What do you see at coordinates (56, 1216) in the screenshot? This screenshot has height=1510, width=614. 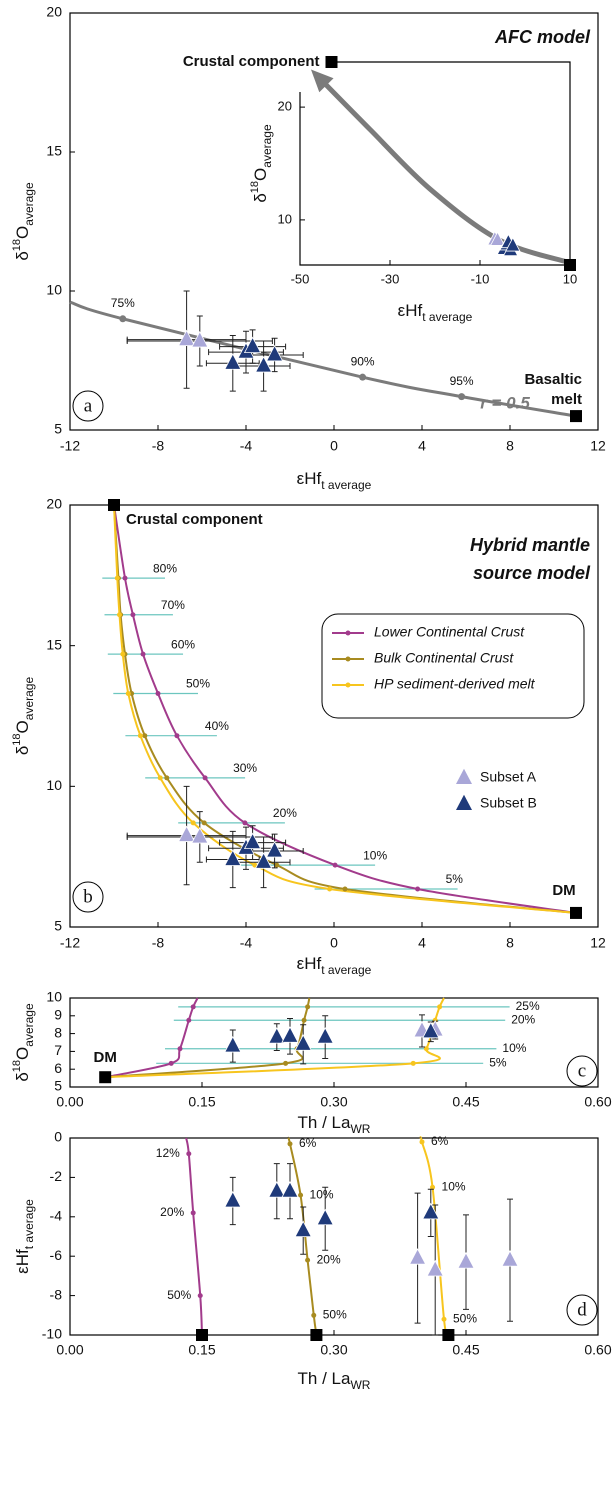 I see `y-tick-label: -4` at bounding box center [56, 1216].